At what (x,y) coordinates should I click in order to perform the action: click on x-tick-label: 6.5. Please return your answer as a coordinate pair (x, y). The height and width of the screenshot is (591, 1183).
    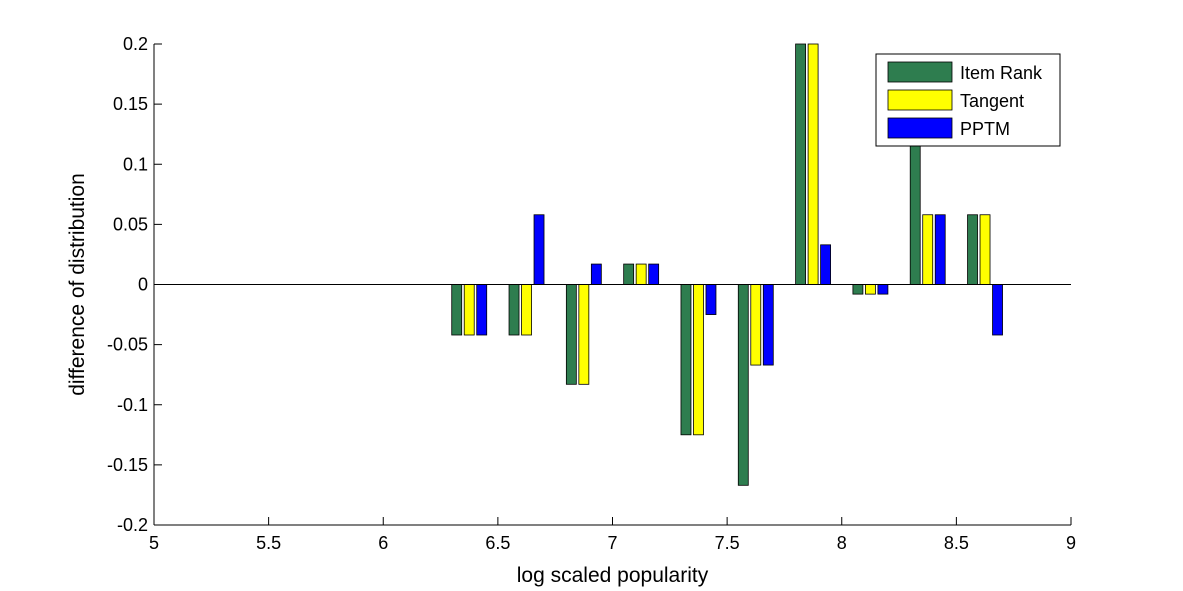
    Looking at the image, I should click on (497, 543).